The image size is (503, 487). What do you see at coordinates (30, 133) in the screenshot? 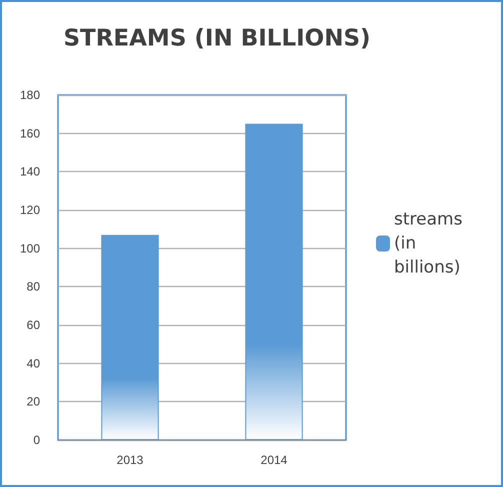
I see `y-tick-label: 160` at bounding box center [30, 133].